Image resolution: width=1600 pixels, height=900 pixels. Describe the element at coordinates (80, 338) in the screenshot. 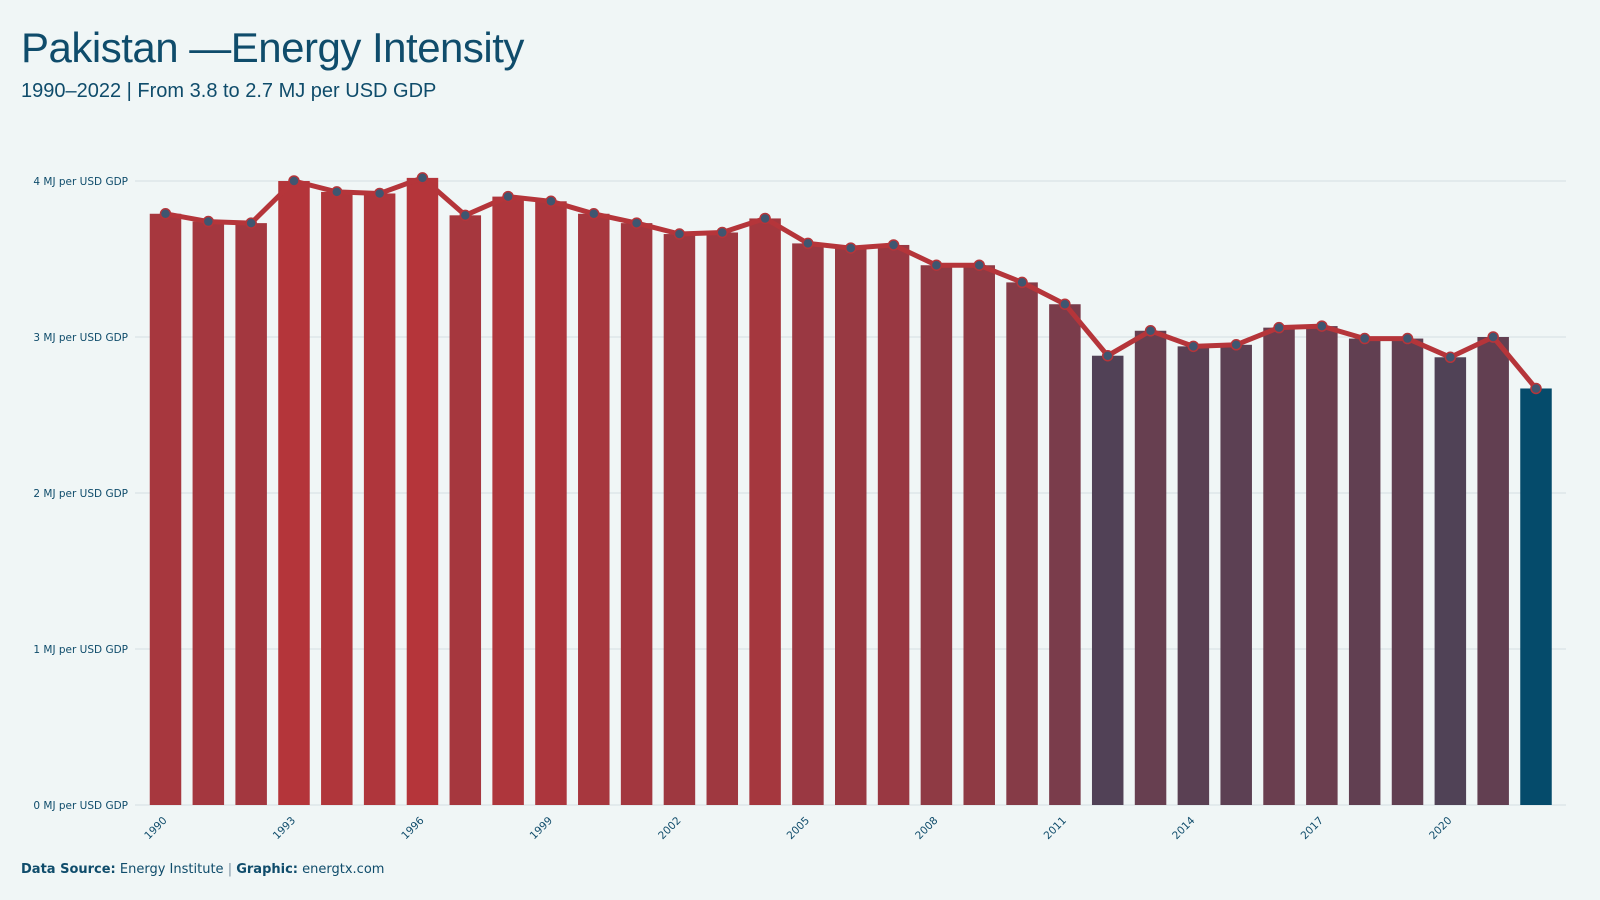

I see `y-tick-label: 3 MJ per USD GDP` at that location.